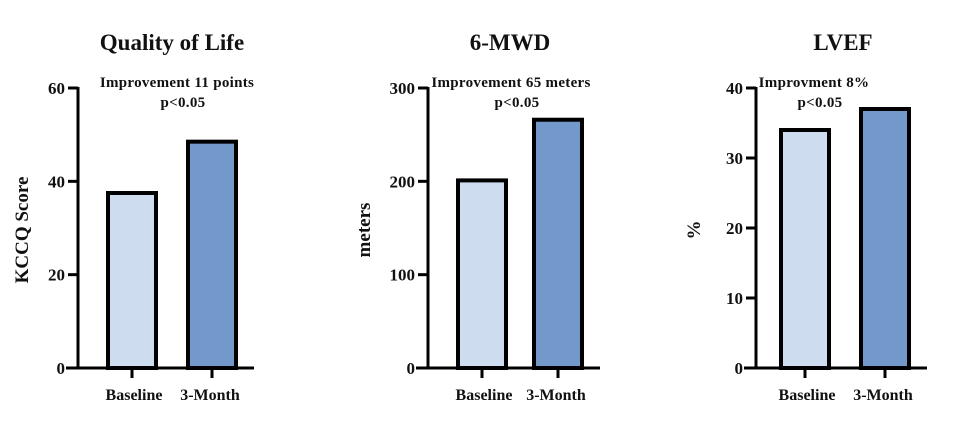 The height and width of the screenshot is (424, 954). Describe the element at coordinates (694, 230) in the screenshot. I see `y-axis-label: %` at that location.